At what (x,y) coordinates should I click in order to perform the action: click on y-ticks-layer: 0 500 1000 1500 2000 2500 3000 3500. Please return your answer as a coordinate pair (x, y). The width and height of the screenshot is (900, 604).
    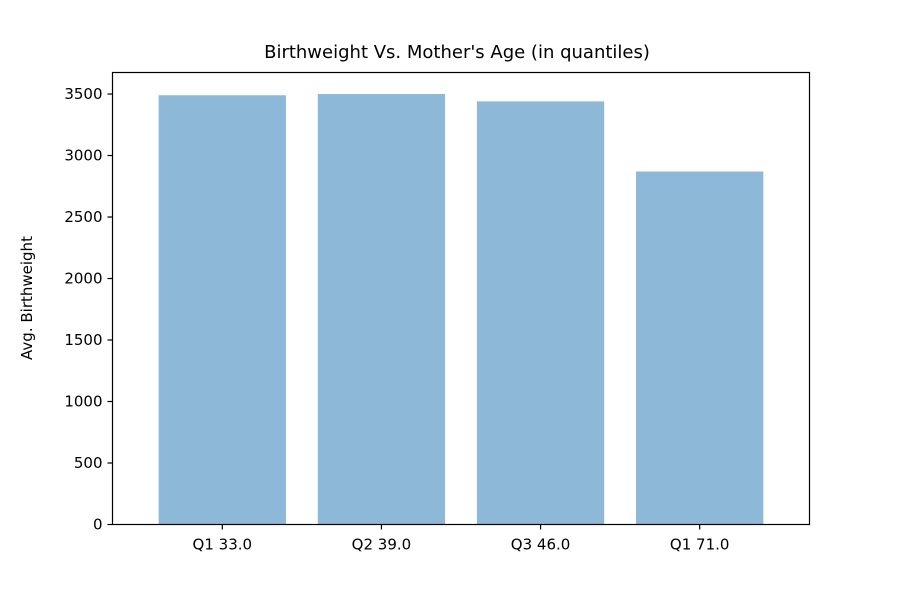
    Looking at the image, I should click on (88, 309).